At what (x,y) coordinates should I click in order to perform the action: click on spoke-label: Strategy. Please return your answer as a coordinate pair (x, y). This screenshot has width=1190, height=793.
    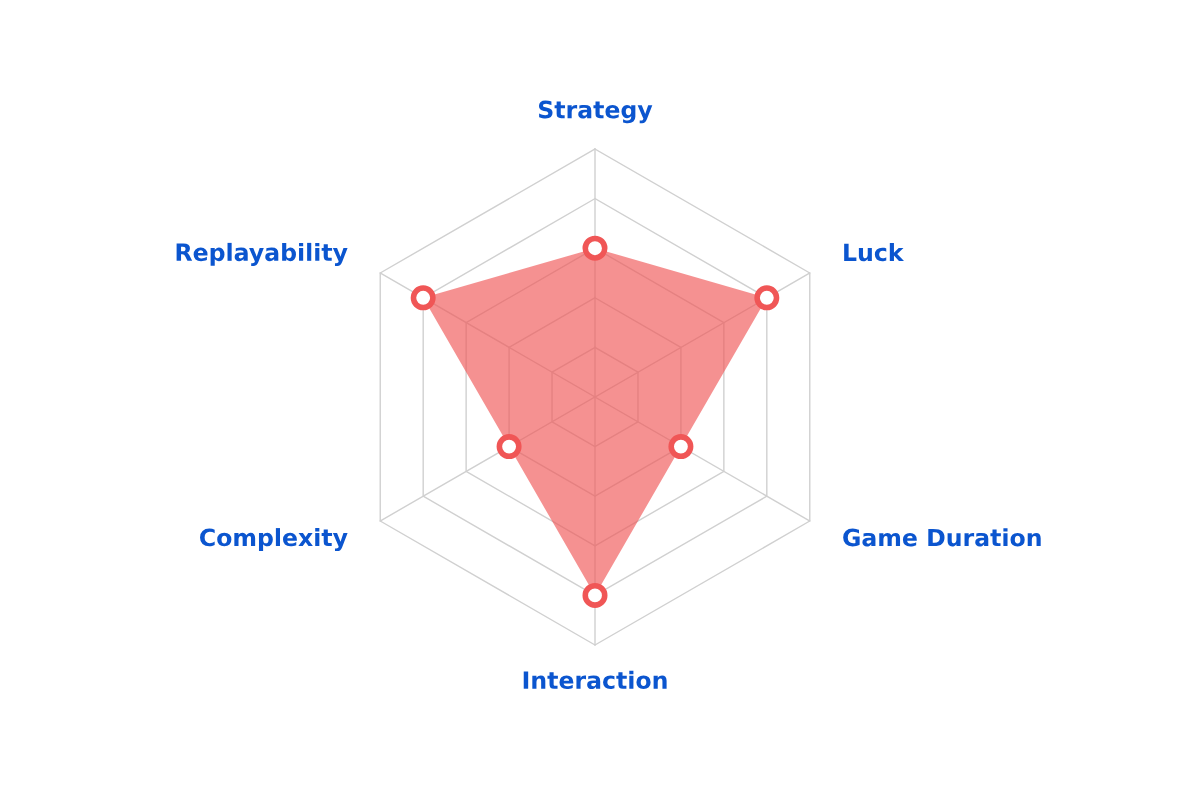
    Looking at the image, I should click on (595, 112).